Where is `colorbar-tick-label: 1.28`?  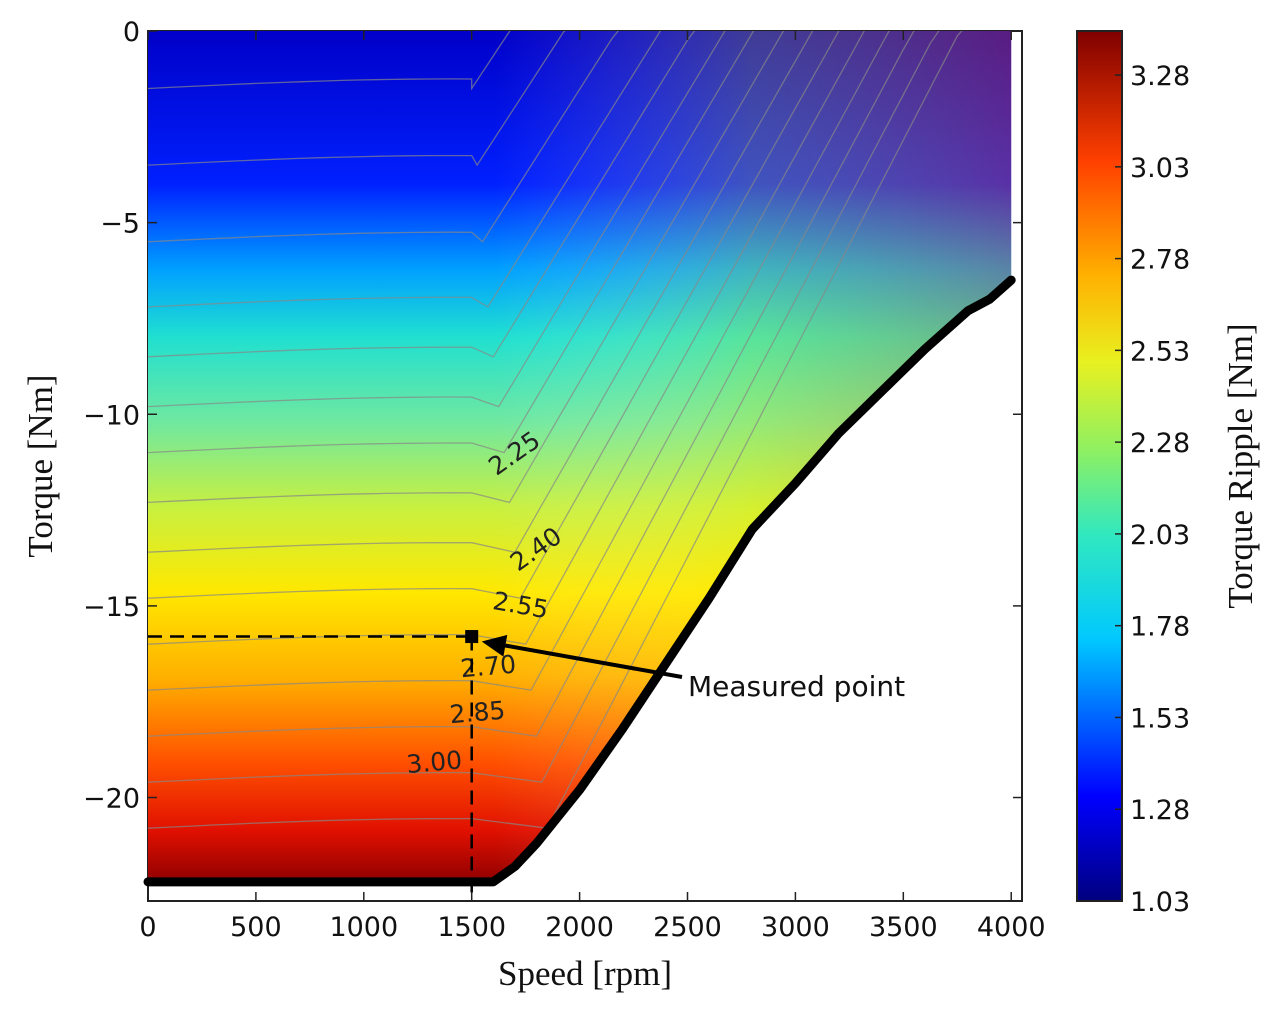 colorbar-tick-label: 1.28 is located at coordinates (1160, 810).